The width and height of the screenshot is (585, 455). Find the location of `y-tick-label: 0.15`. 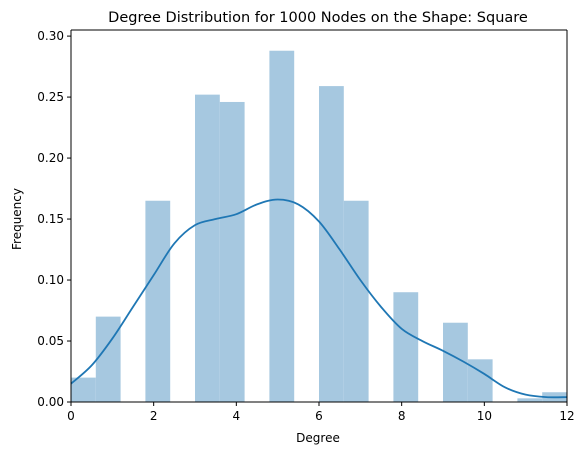

y-tick-label: 0.15 is located at coordinates (50, 219).